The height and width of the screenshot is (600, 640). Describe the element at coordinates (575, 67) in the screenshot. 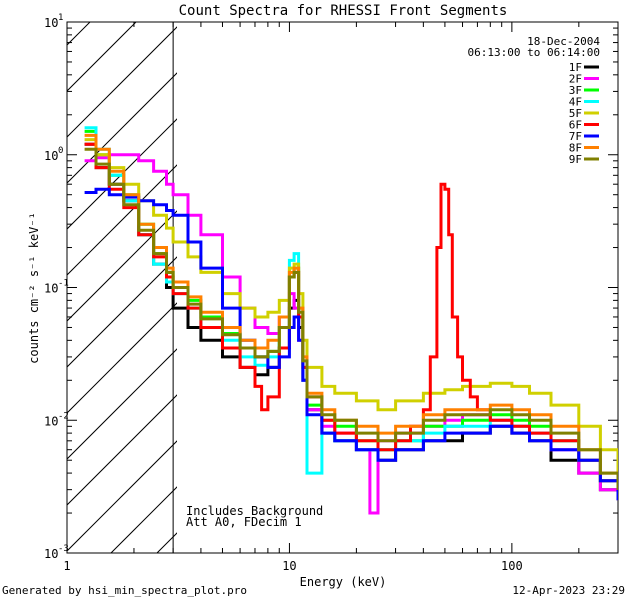

I see `legend-label-1f: 1F` at that location.